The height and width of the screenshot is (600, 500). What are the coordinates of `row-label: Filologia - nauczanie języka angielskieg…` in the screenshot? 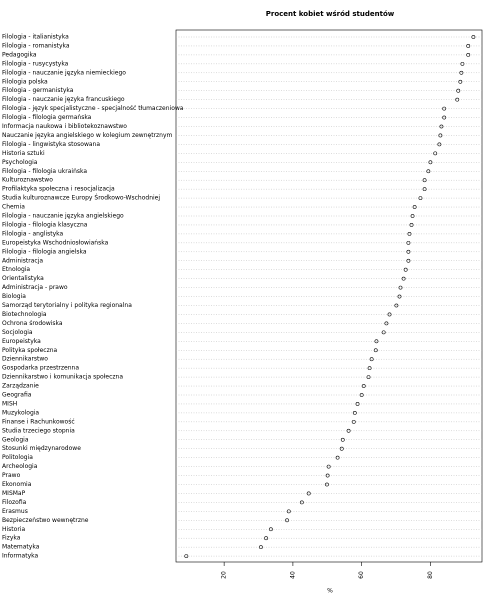 It's located at (63, 216).